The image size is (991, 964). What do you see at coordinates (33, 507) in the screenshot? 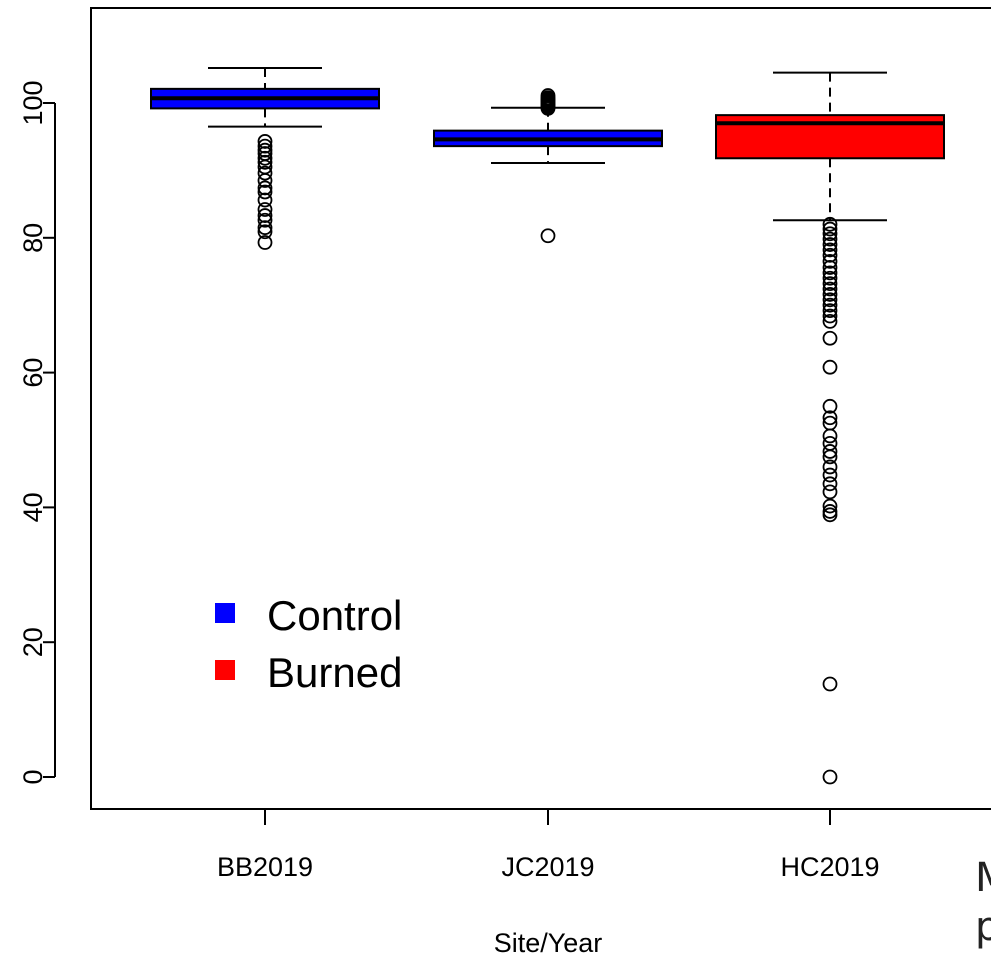
I see `y-tick-label: 40` at bounding box center [33, 507].